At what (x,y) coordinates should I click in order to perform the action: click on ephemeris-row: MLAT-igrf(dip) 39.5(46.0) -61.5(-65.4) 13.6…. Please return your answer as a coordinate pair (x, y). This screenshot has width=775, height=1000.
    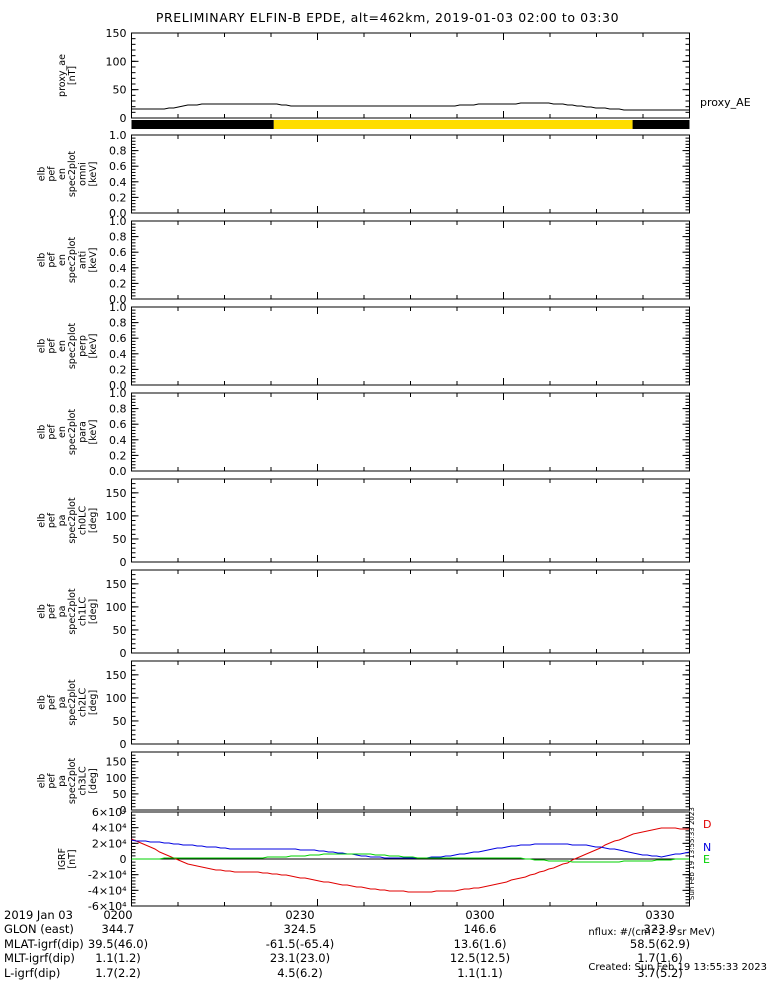
    Looking at the image, I should click on (387, 944).